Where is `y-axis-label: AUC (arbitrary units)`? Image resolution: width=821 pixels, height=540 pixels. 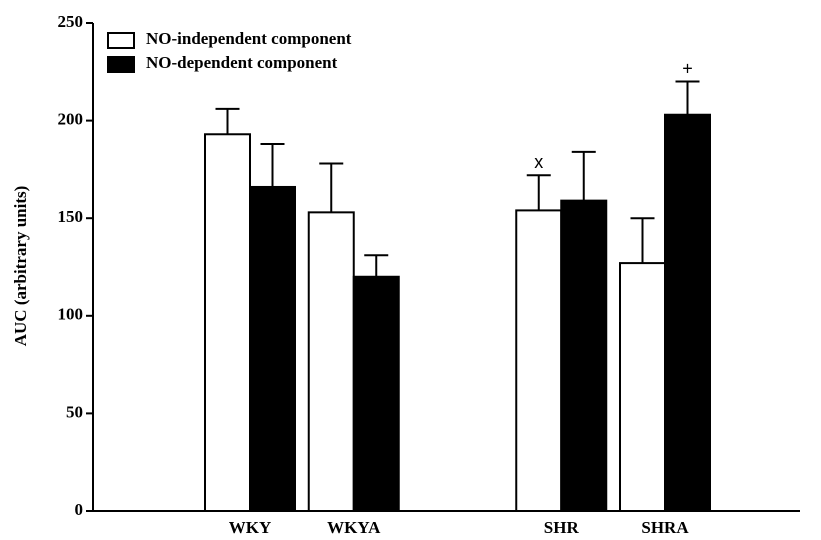
y-axis-label: AUC (arbitrary units) is located at coordinates (20, 266).